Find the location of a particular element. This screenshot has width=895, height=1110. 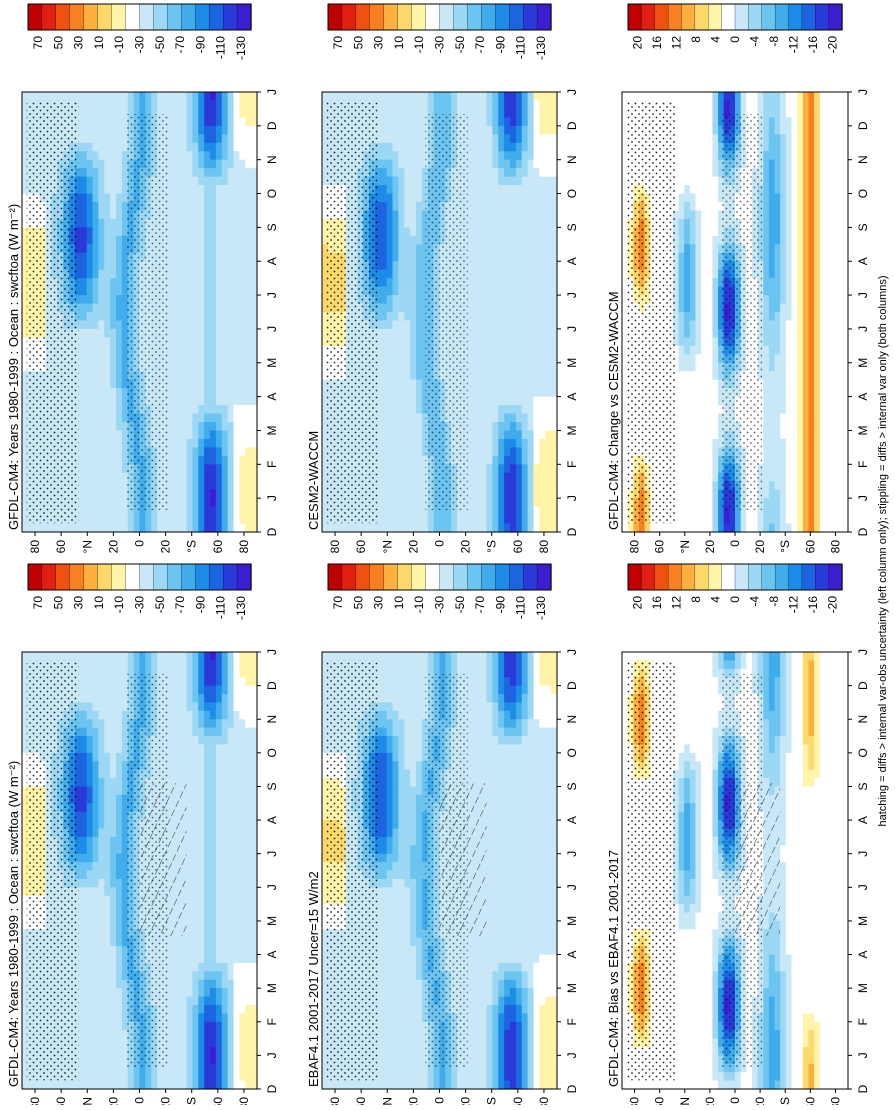

colorbar-tick-label: -110 is located at coordinates (521, 47).